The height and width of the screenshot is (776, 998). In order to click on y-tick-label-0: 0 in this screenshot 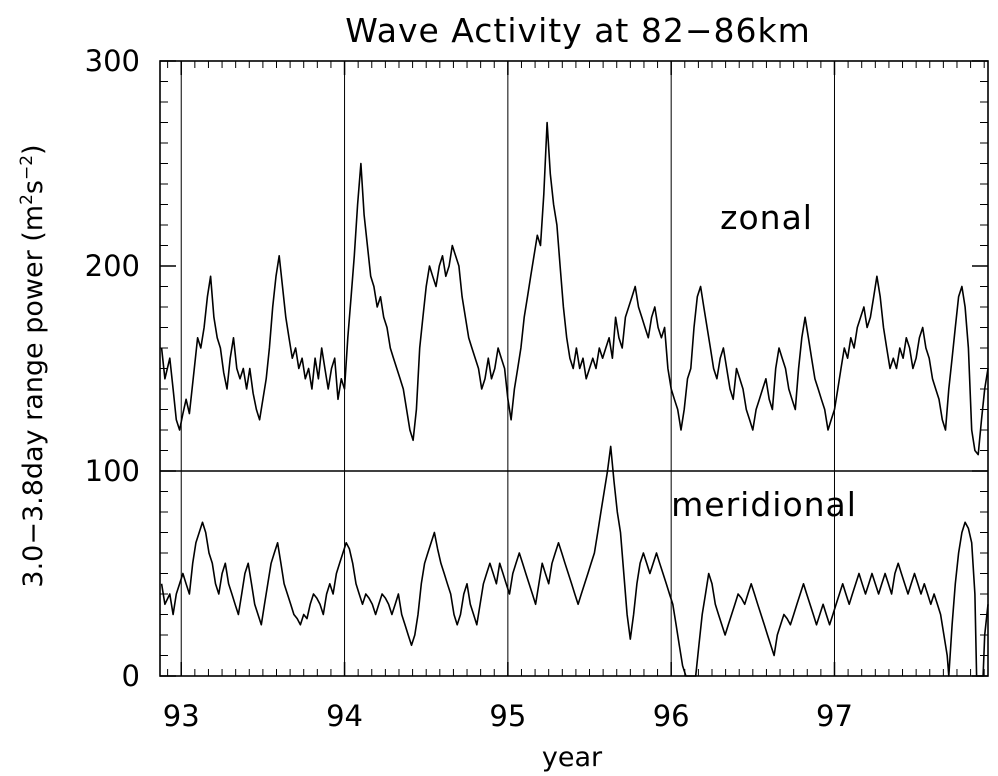, I will do `click(131, 676)`.